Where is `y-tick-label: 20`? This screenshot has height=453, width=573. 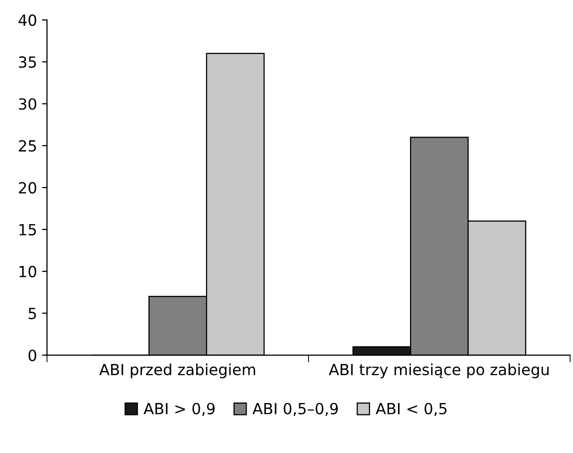 y-tick-label: 20 is located at coordinates (27, 188).